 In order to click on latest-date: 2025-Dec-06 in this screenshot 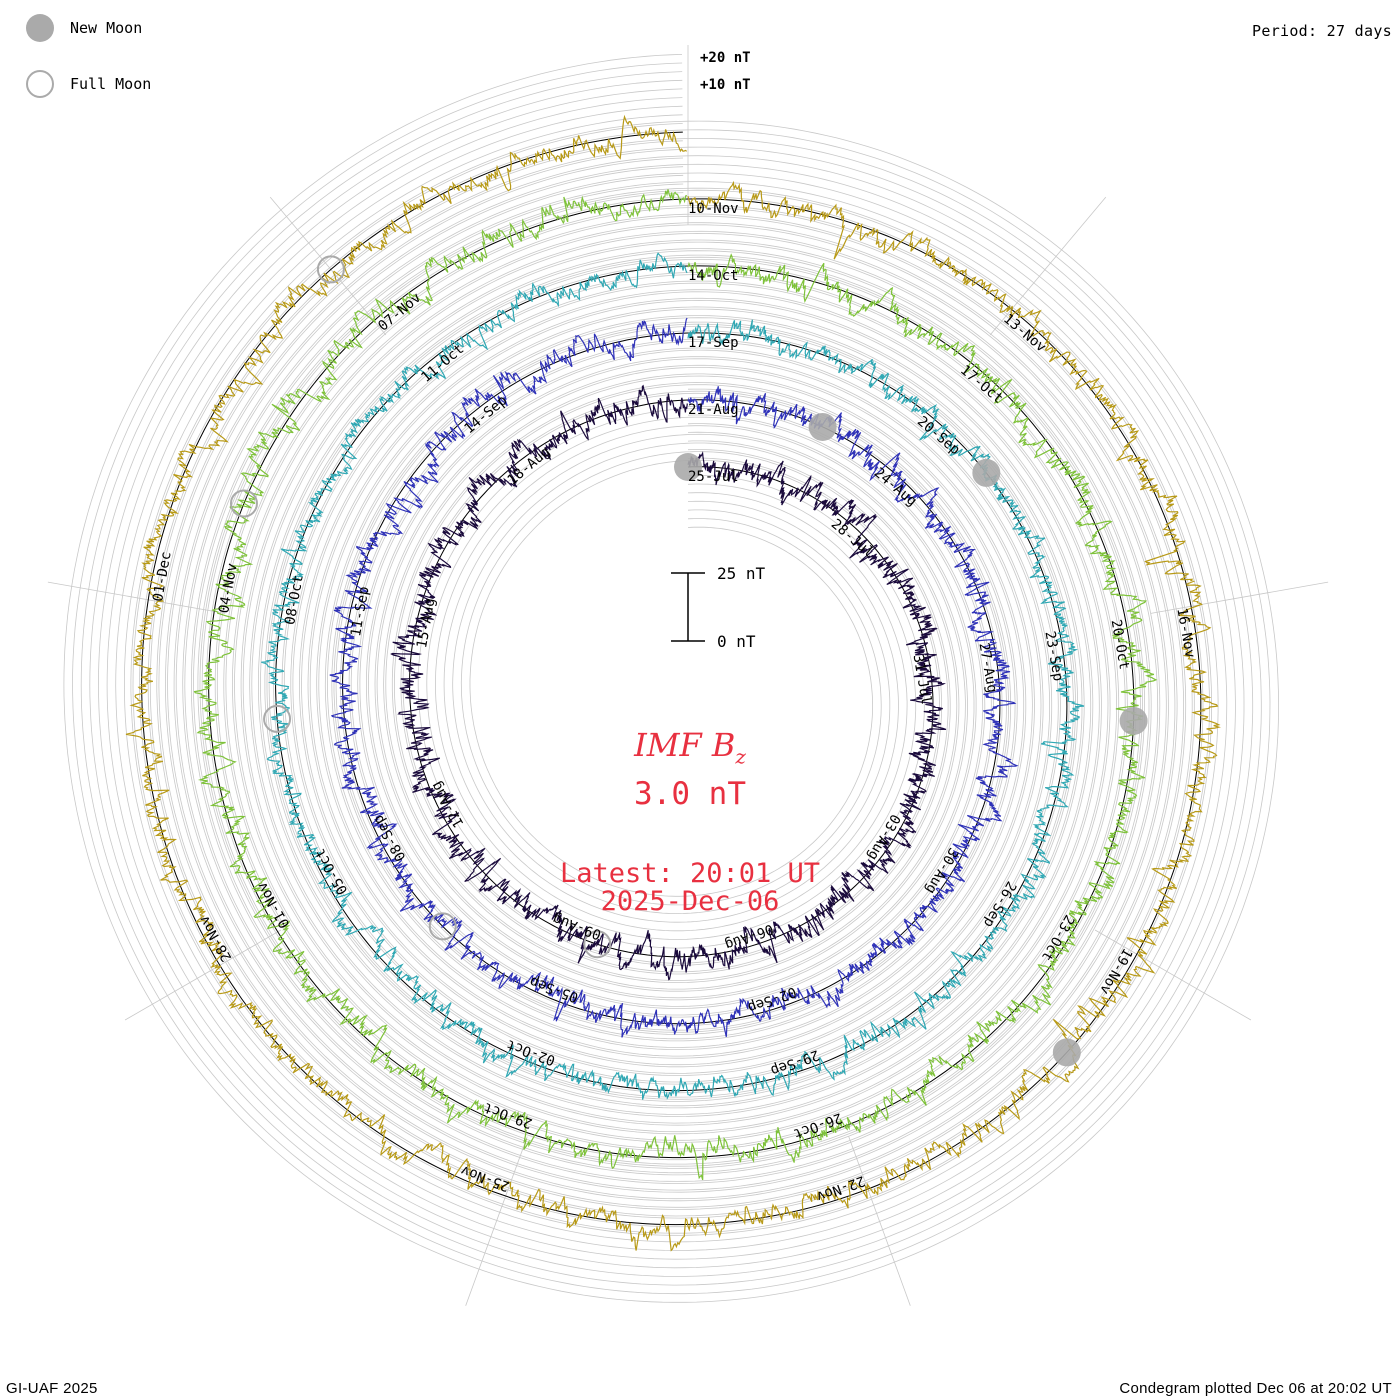, I will do `click(690, 901)`.